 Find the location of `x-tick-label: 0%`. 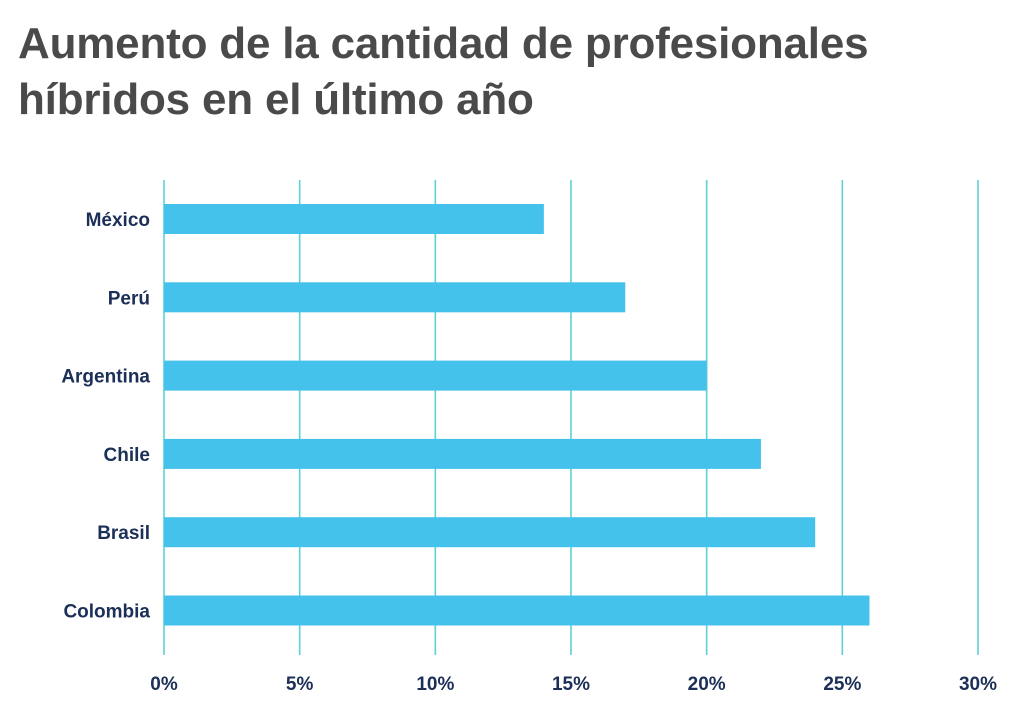

x-tick-label: 0% is located at coordinates (164, 684).